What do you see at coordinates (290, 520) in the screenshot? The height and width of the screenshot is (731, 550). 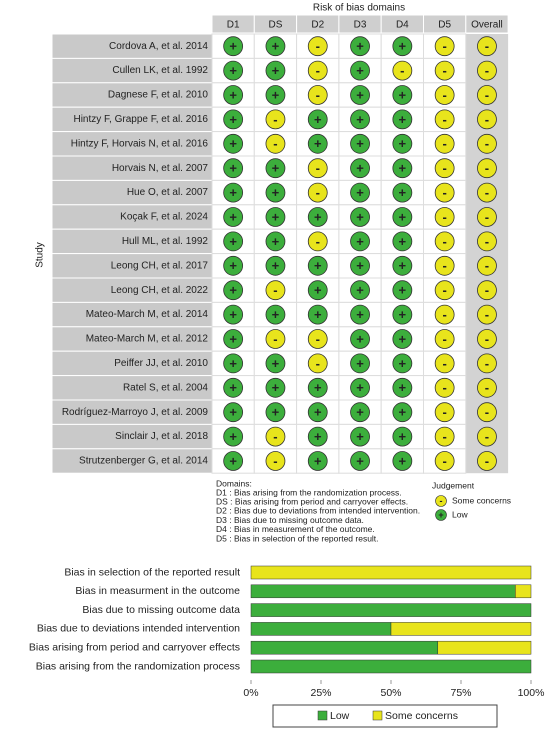 I see `domain-note: D3 : Bias due to missing outcome data.` at bounding box center [290, 520].